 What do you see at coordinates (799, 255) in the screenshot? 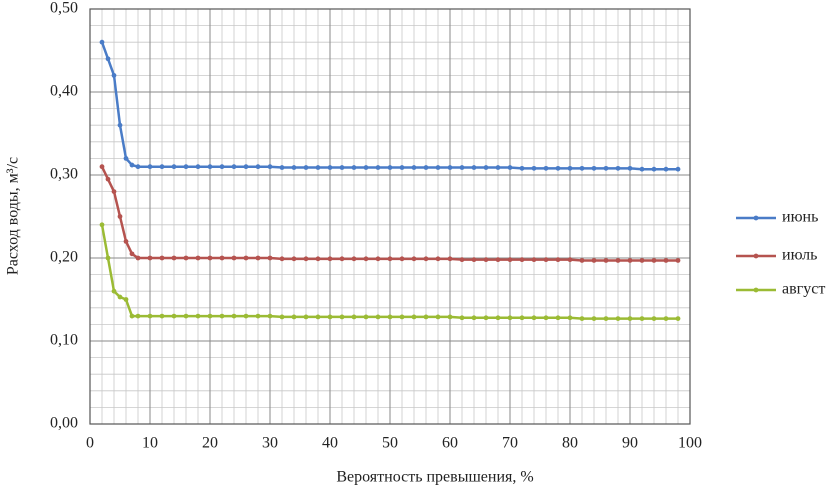
I see `legend-label: июль` at bounding box center [799, 255].